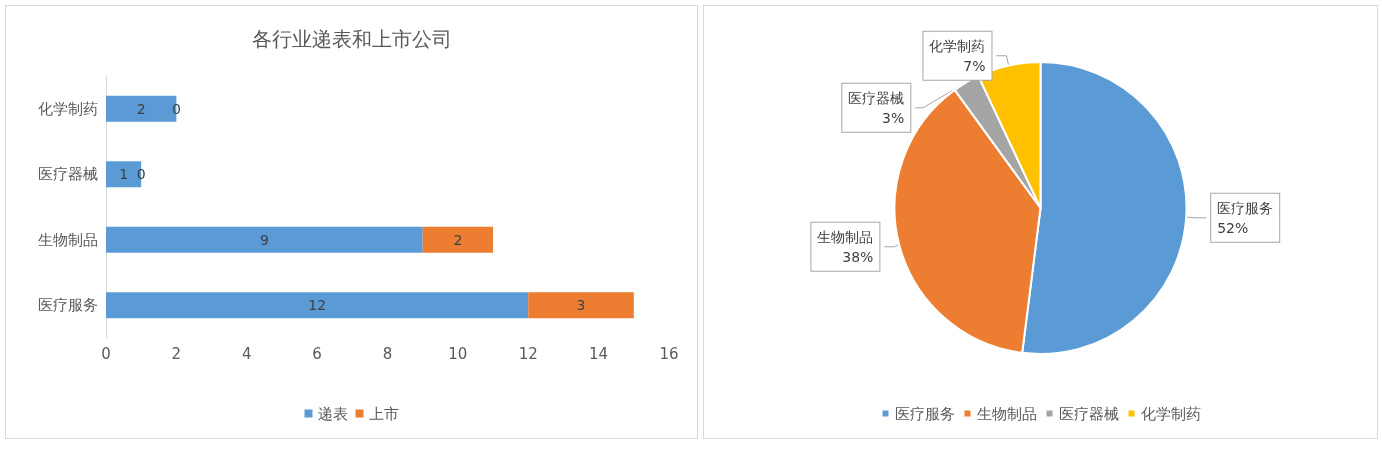 Image resolution: width=1382 pixels, height=451 pixels. What do you see at coordinates (1088, 413) in the screenshot?
I see `legend-label: 医疗器械` at bounding box center [1088, 413].